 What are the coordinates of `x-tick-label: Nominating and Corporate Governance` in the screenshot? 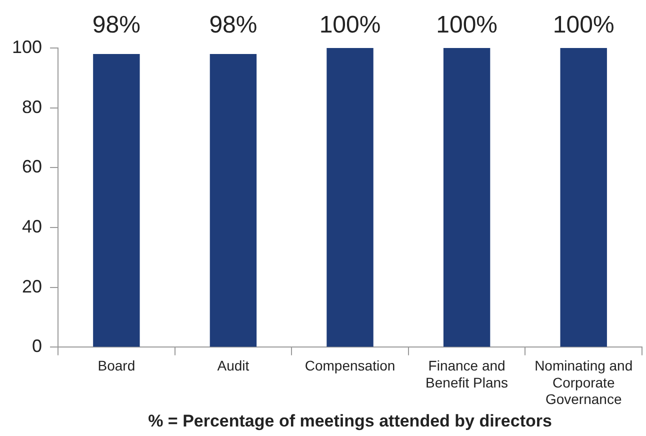 It's located at (583, 382).